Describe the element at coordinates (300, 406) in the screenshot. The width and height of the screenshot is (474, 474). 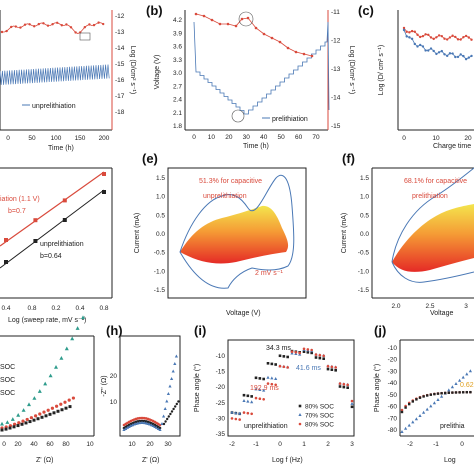
I see `legend-marker` at that location.